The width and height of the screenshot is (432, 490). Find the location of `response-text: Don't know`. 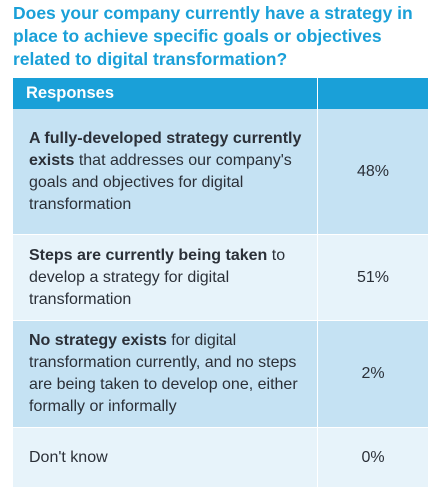

response-text: Don't know is located at coordinates (165, 457).